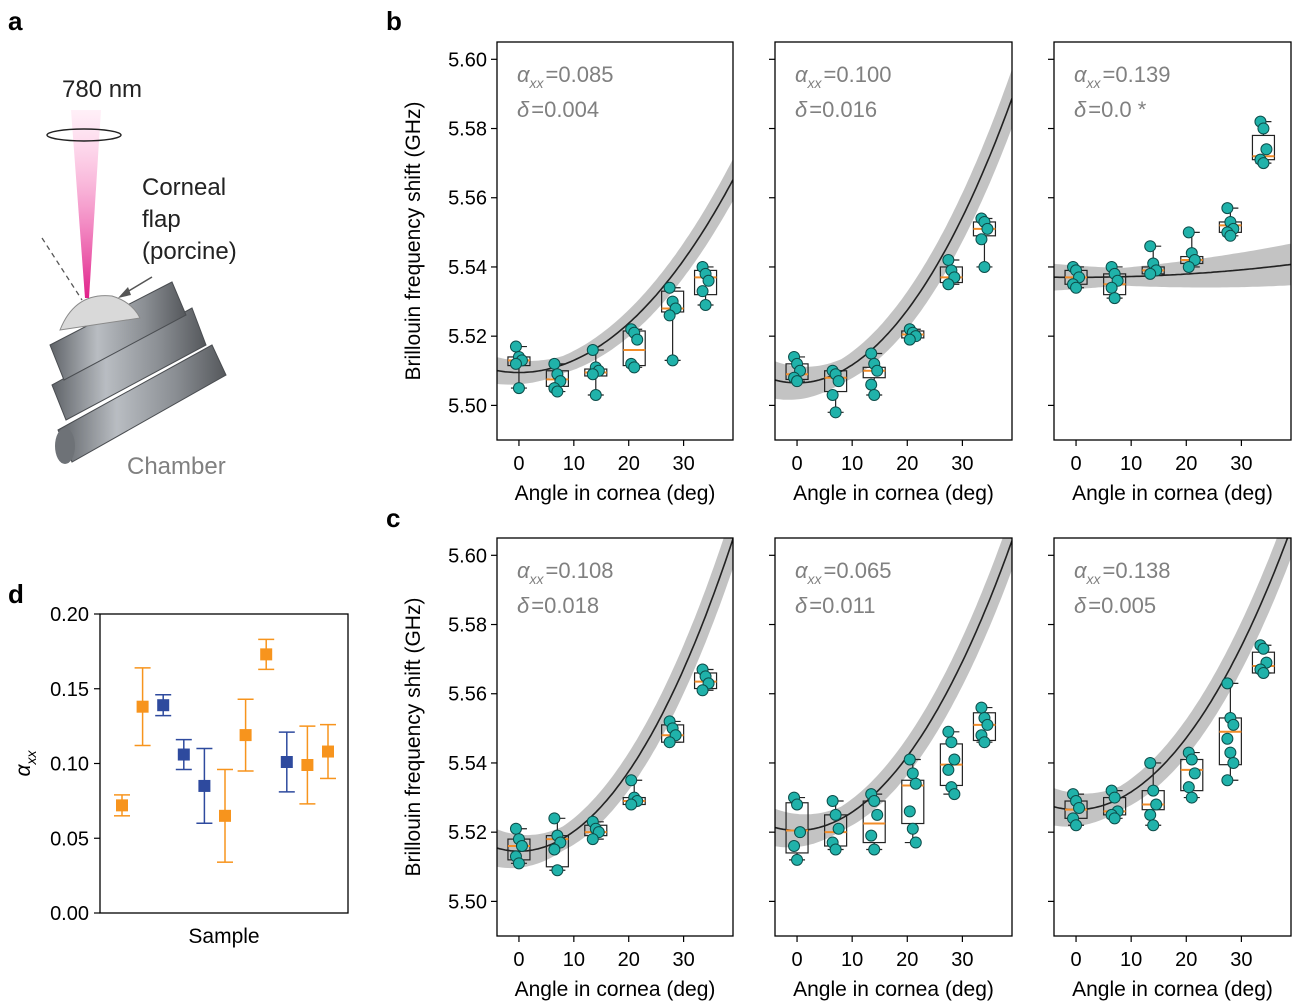  I want to click on delta-annotation: δ=0.005, so click(1115, 605).